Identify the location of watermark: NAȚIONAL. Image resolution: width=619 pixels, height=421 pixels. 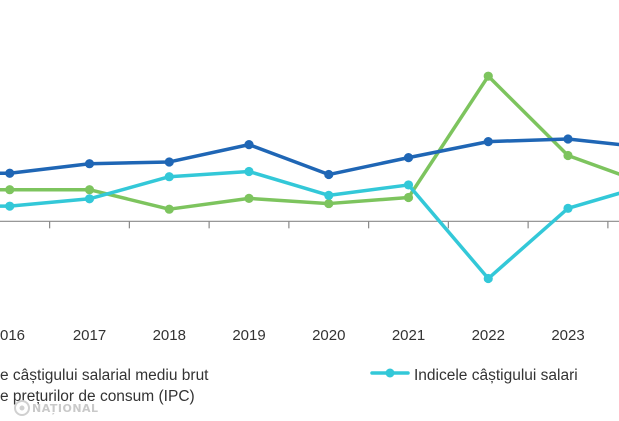
(56, 408).